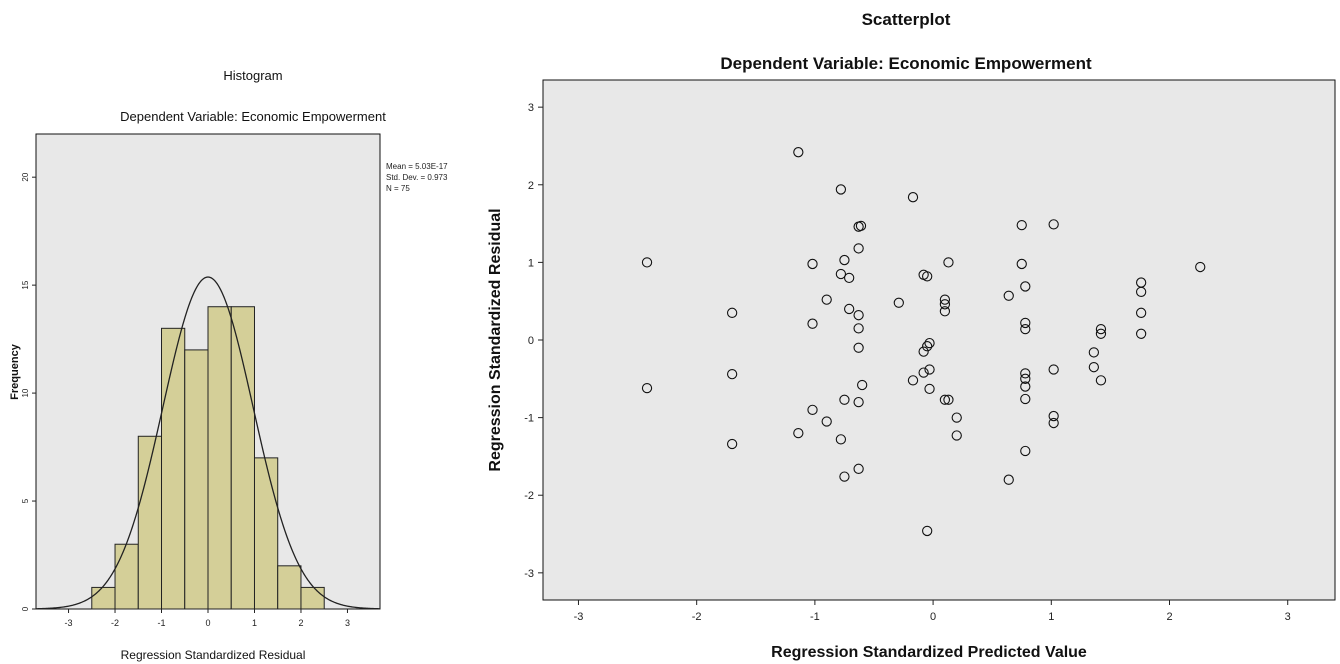 The width and height of the screenshot is (1340, 664). What do you see at coordinates (254, 623) in the screenshot?
I see `histogram-x-tick-label: 1` at bounding box center [254, 623].